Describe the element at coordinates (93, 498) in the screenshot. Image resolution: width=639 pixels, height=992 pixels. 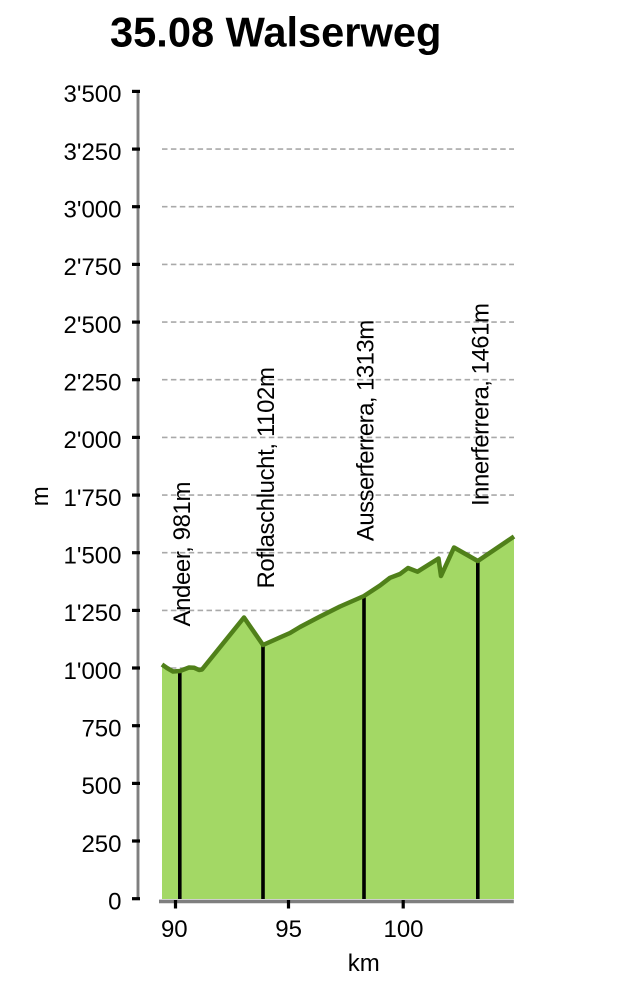
I see `svg-text: 1'750` at that location.